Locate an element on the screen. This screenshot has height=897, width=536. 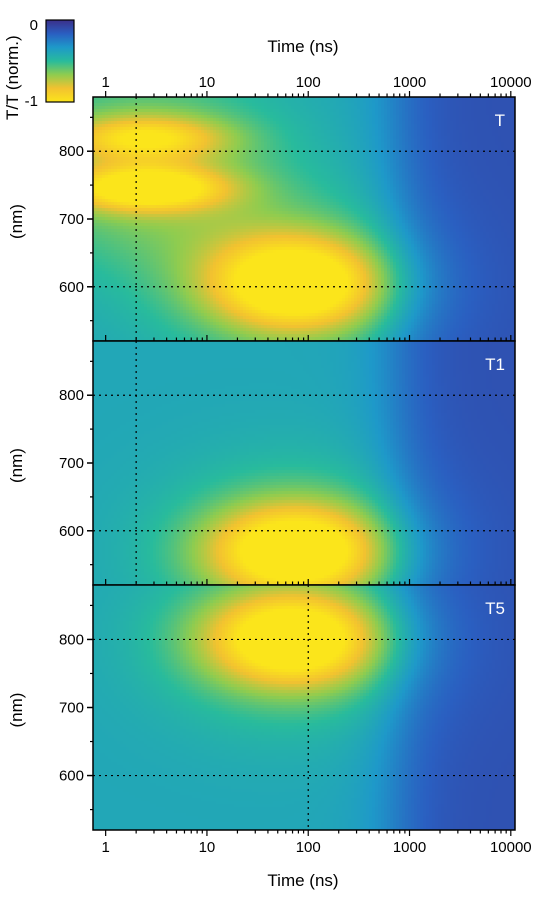
x-tick-label-bottom: 10000 is located at coordinates (511, 847).